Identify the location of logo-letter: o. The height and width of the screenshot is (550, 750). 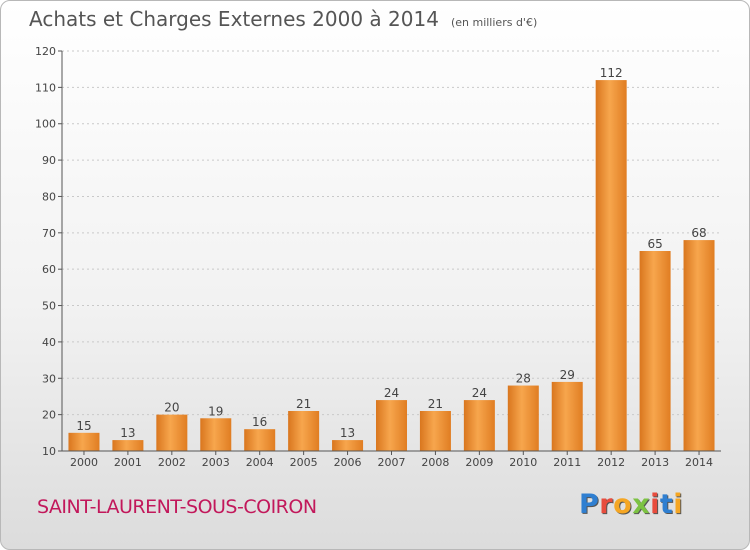
(623, 504).